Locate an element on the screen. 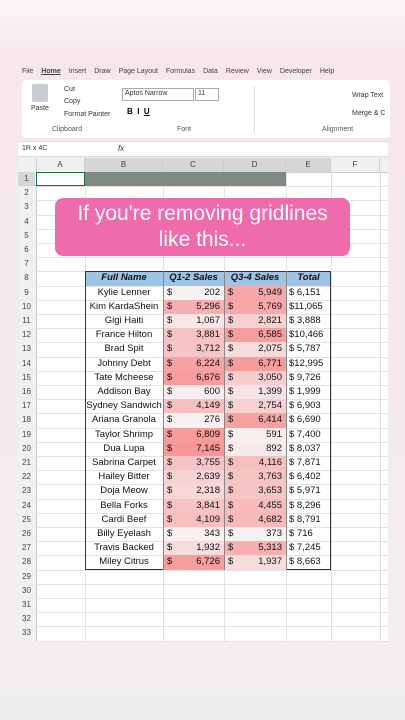  row-number: 14 is located at coordinates (26, 363).